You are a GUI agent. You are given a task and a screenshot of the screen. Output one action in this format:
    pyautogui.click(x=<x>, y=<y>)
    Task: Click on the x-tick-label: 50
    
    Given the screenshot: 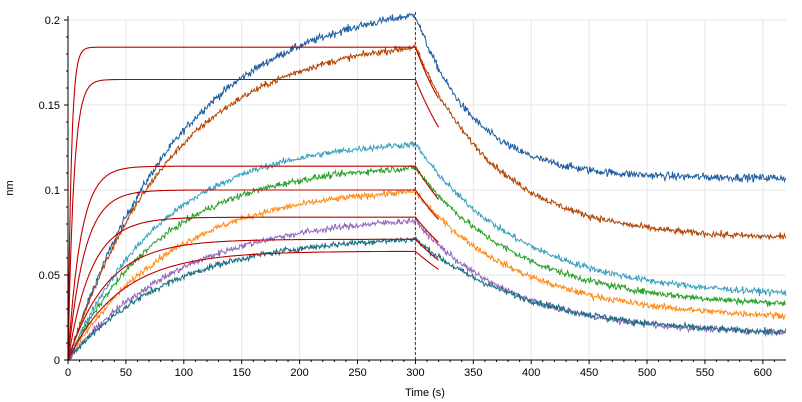 What is the action you would take?
    pyautogui.click(x=126, y=373)
    